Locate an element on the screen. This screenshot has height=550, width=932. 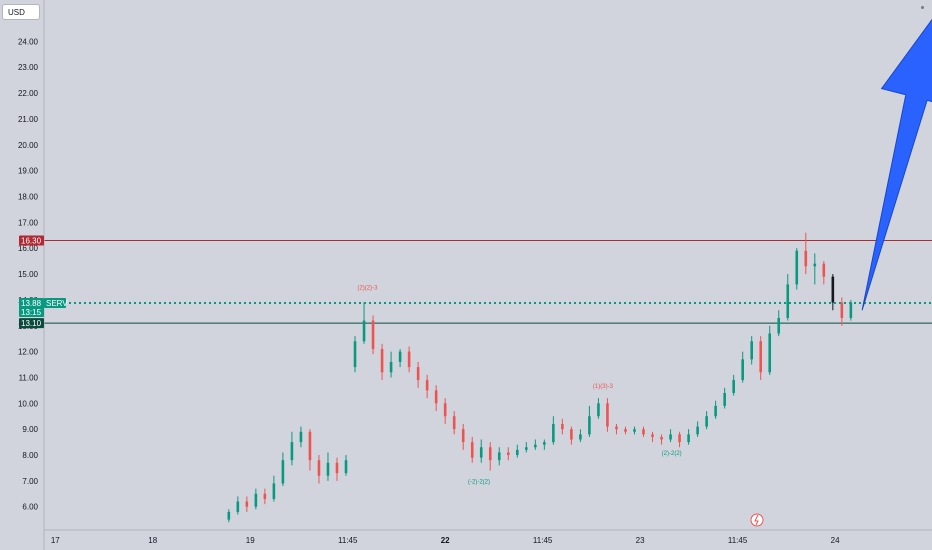
earnings-marker is located at coordinates (757, 520).